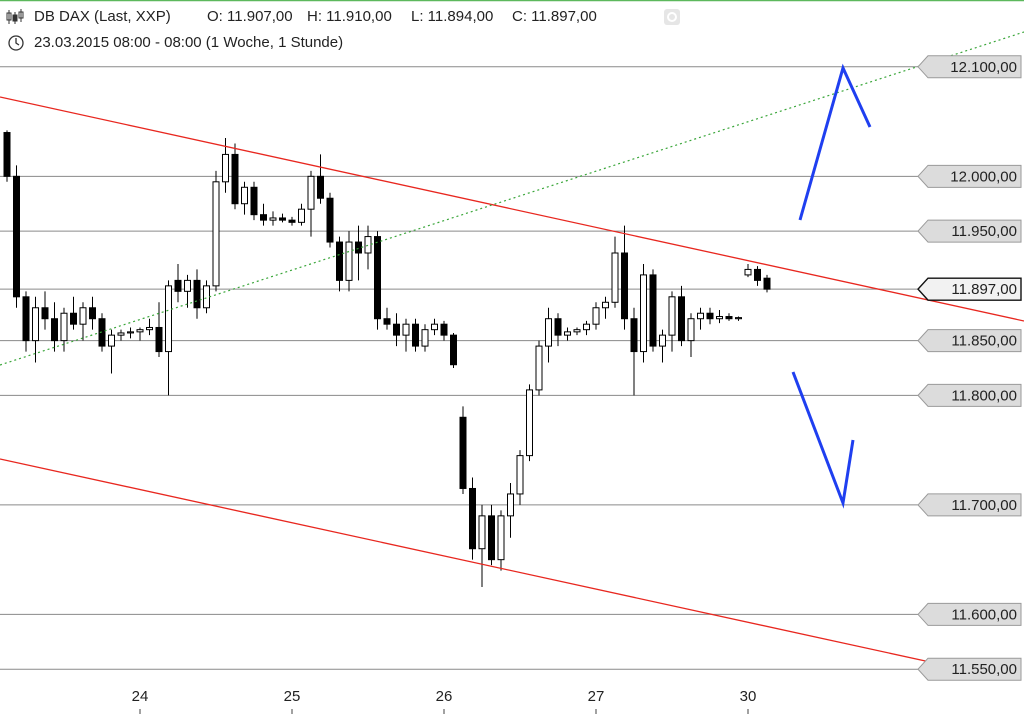 This screenshot has width=1024, height=714. What do you see at coordinates (984, 505) in the screenshot?
I see `y-tick-label: 11.700,00` at bounding box center [984, 505].